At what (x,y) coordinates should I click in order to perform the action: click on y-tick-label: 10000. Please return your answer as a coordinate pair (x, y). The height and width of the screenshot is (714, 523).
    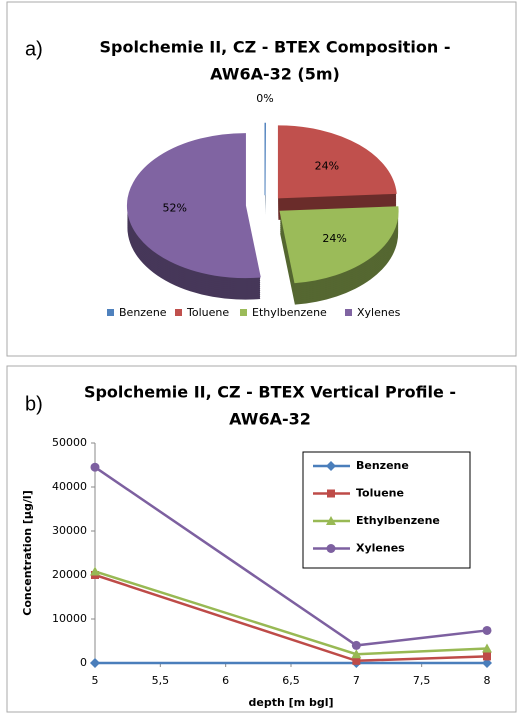
    Looking at the image, I should click on (69, 618).